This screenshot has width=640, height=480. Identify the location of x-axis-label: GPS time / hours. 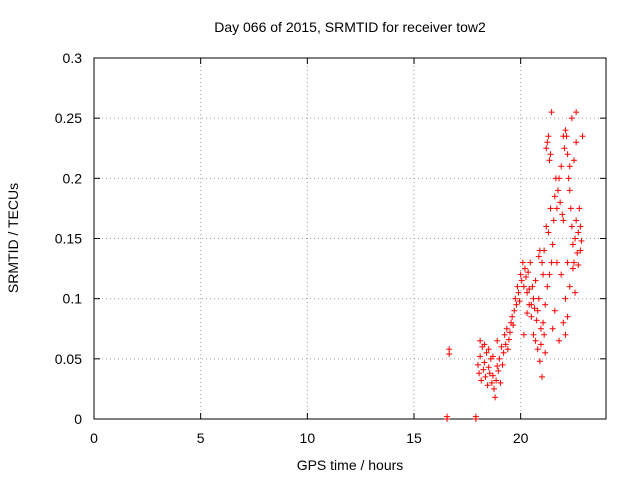
(350, 465).